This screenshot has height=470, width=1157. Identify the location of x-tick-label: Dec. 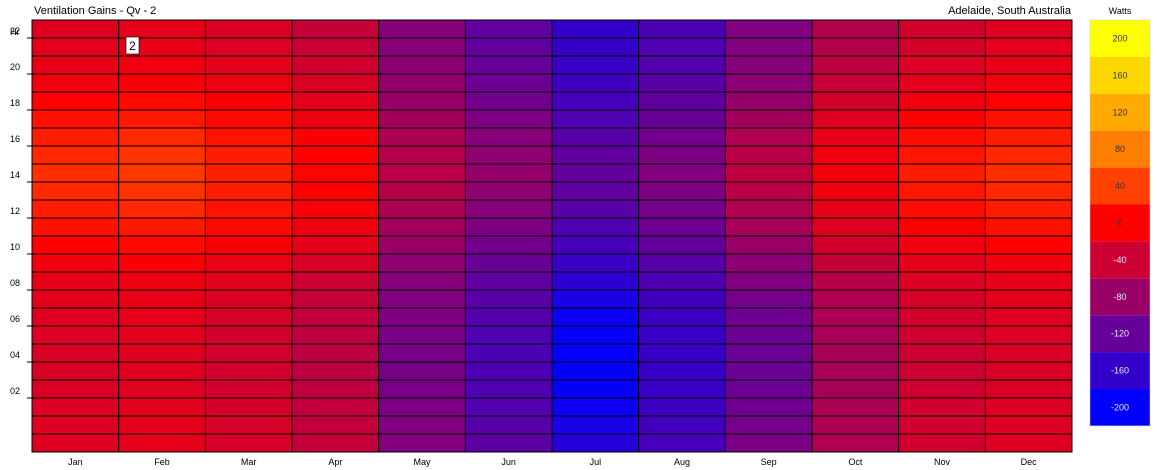
(1029, 462).